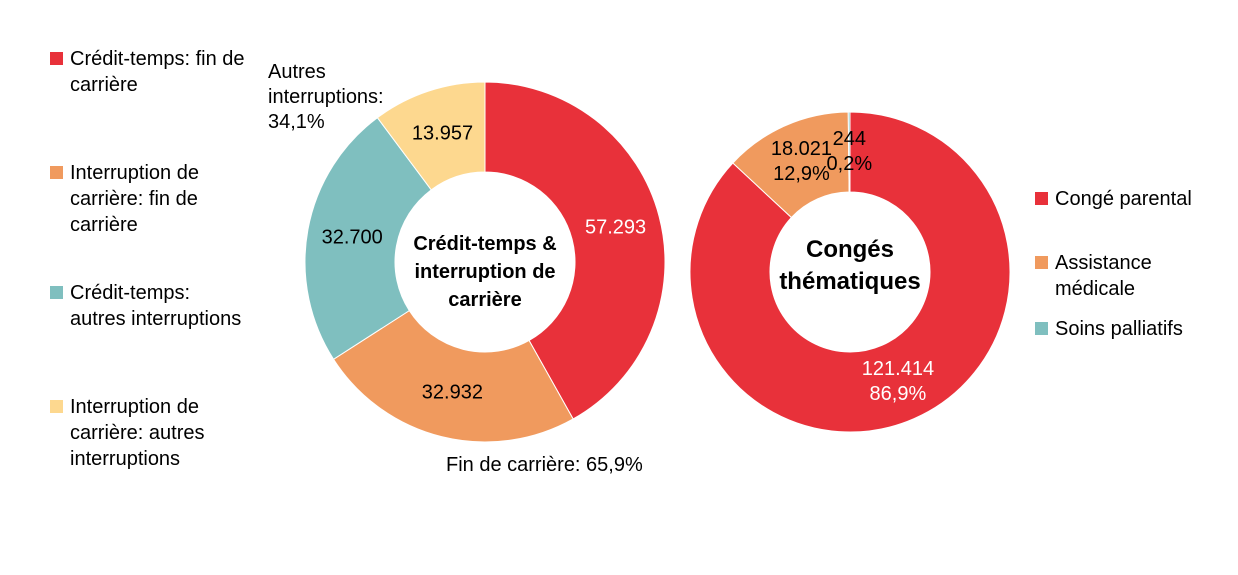 Image resolution: width=1238 pixels, height=575 pixels. I want to click on annotation: Fin de carrière: 65,9%, so click(544, 465).